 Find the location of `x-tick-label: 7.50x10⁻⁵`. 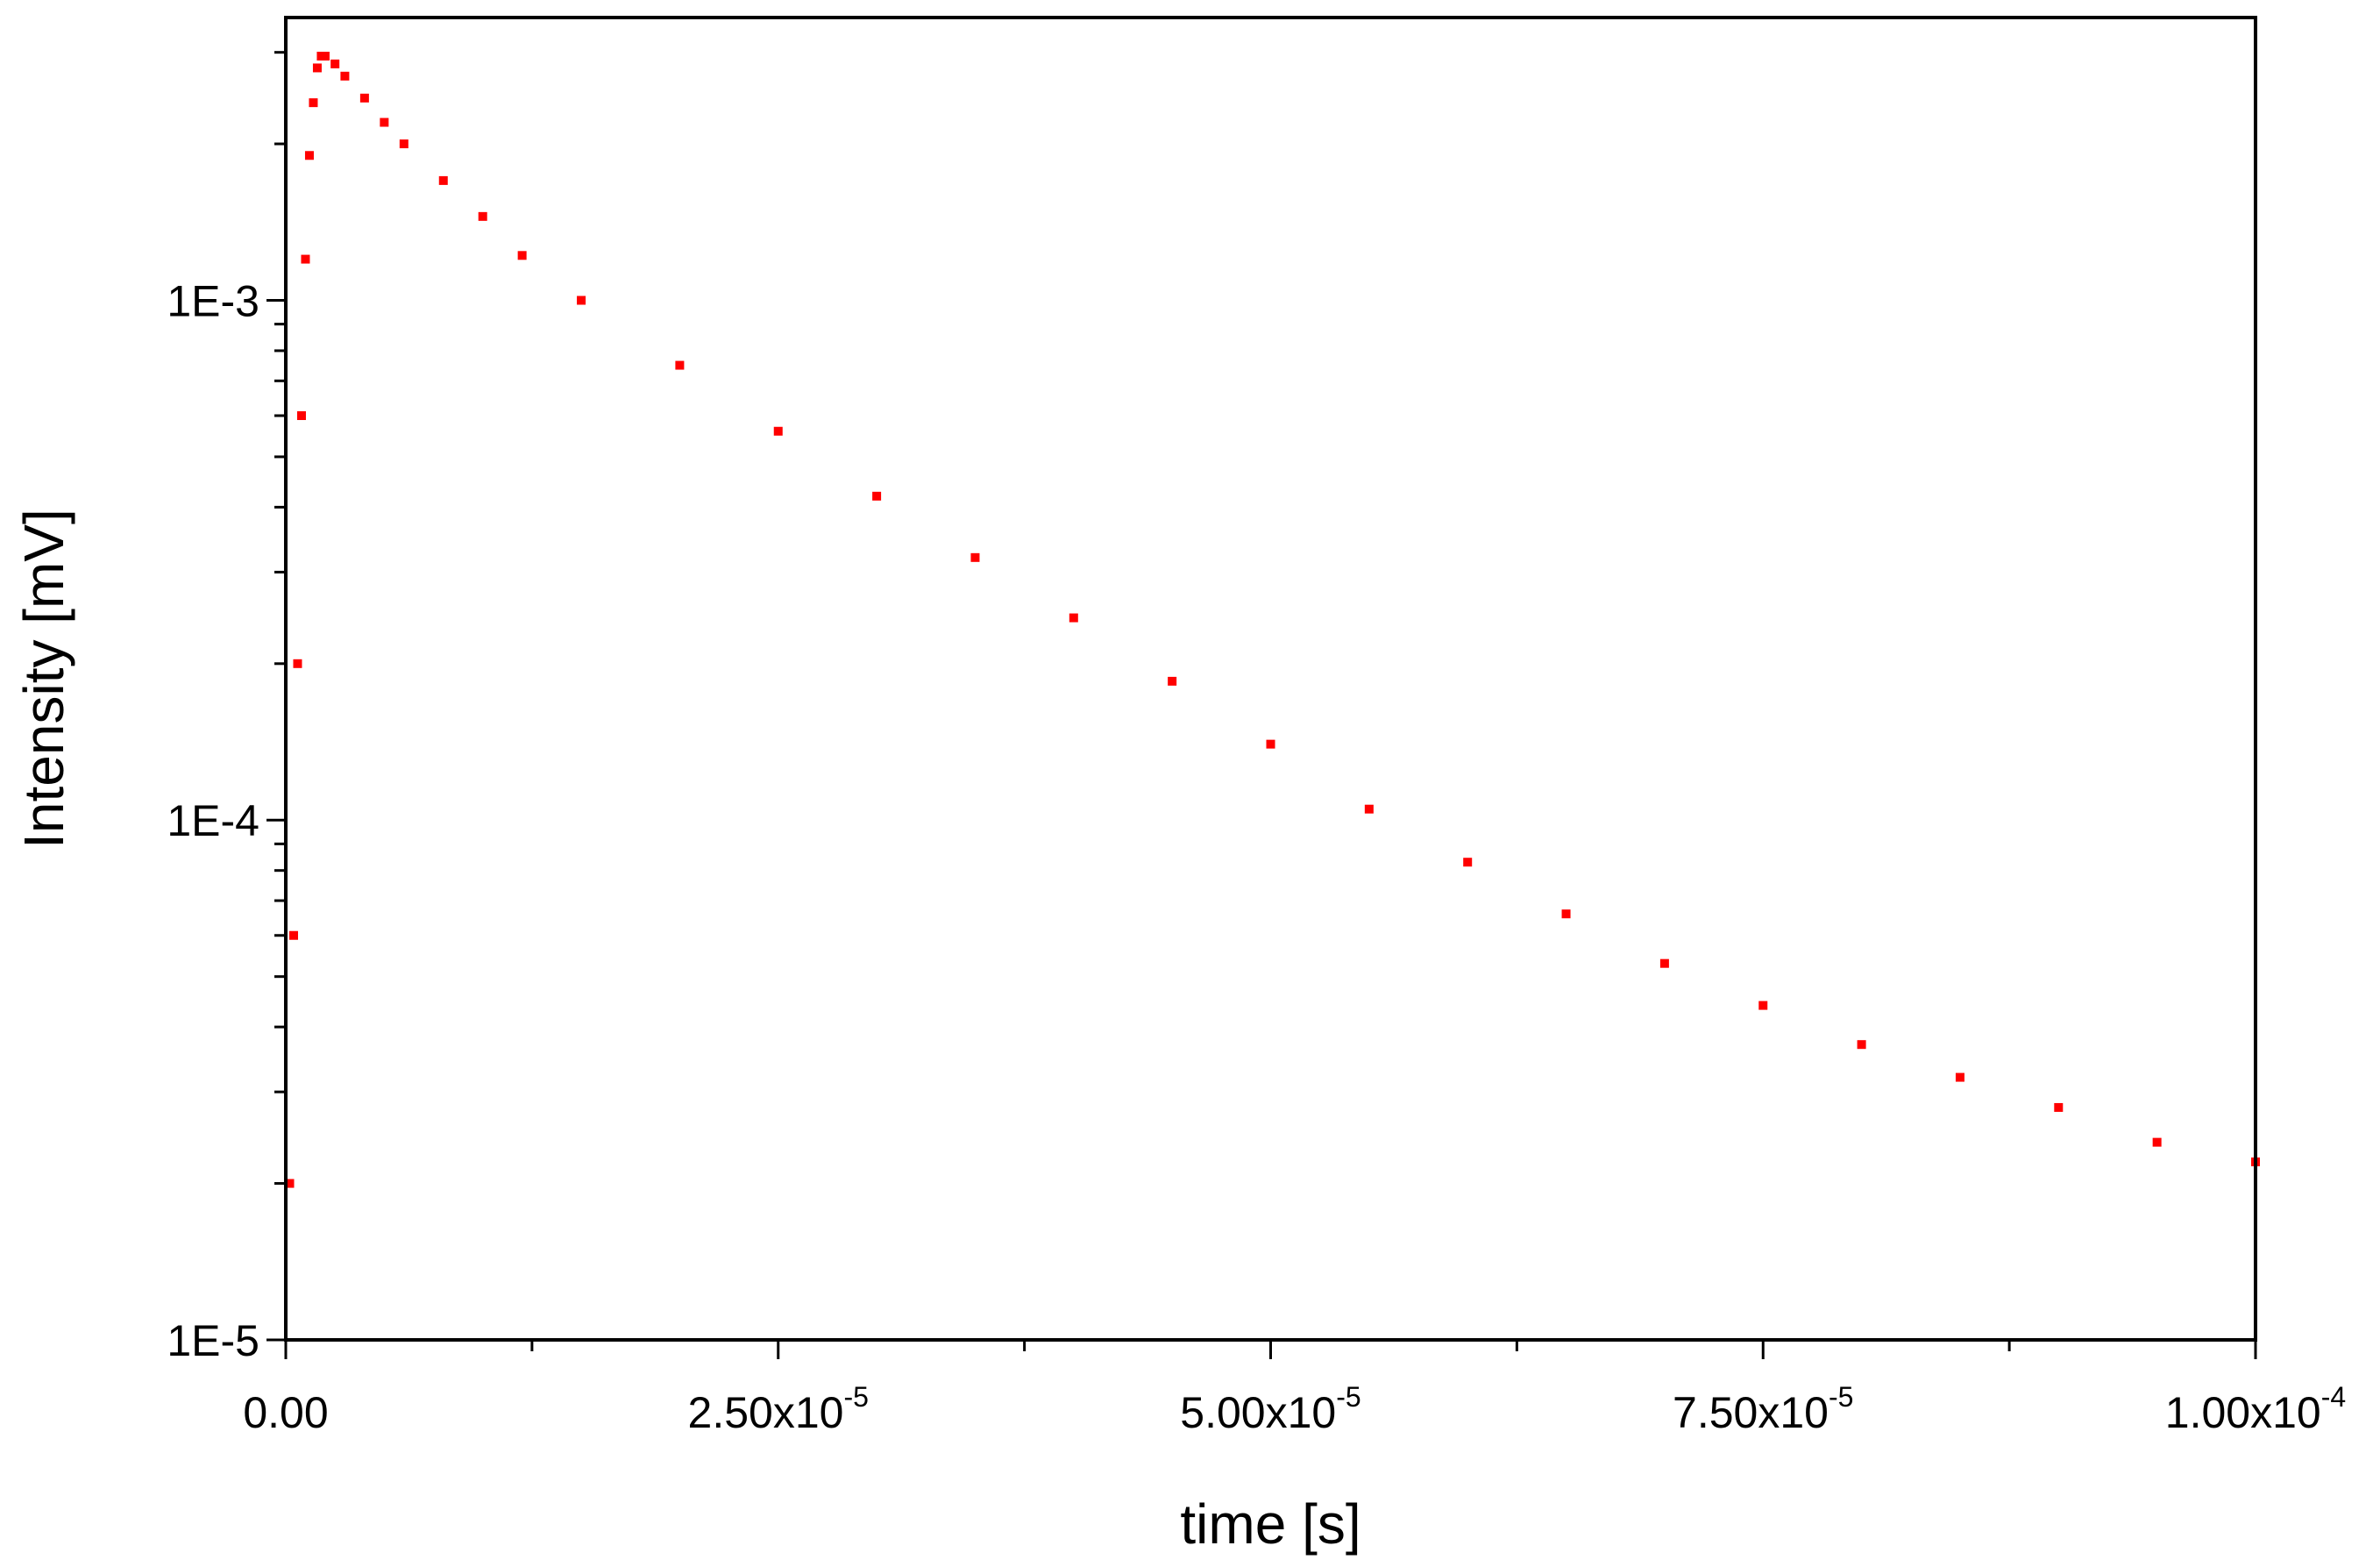

x-tick-label: 7.50x10⁻⁵ is located at coordinates (1763, 1409).